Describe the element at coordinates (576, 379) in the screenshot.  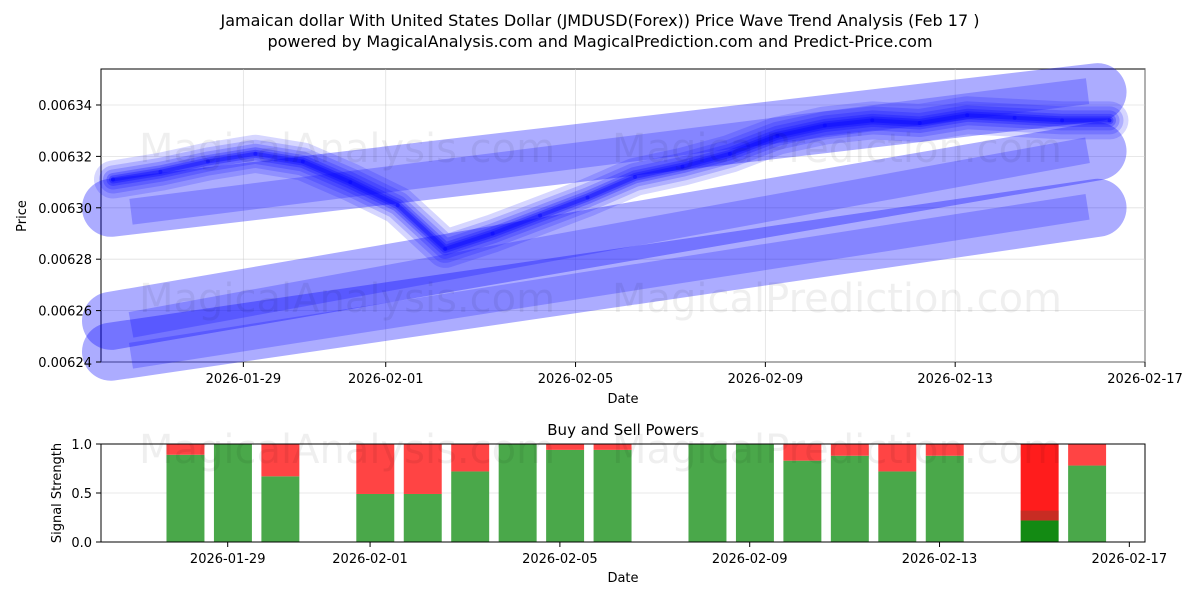
I see `price-x-tick-label: 2026-02-05` at that location.